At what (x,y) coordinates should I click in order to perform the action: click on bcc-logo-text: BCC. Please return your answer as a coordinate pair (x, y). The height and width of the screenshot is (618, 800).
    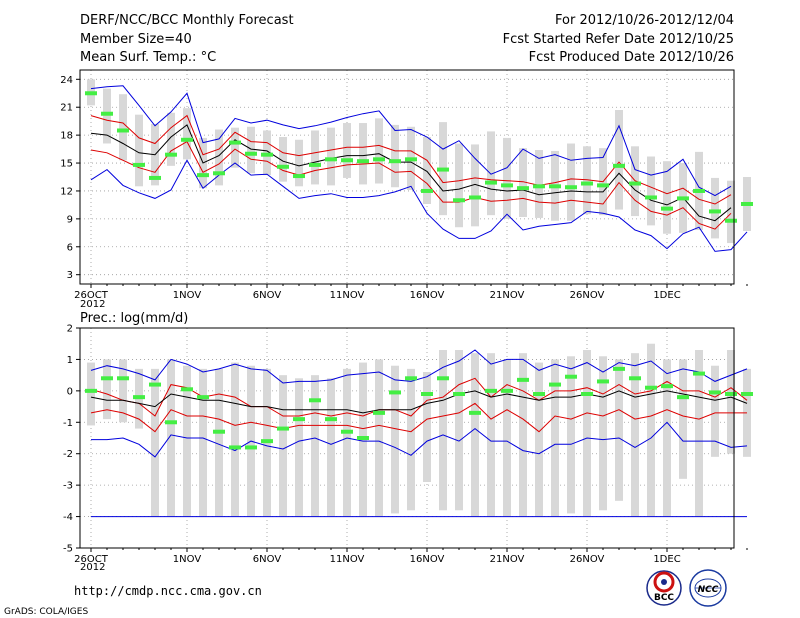
    Looking at the image, I should click on (664, 598).